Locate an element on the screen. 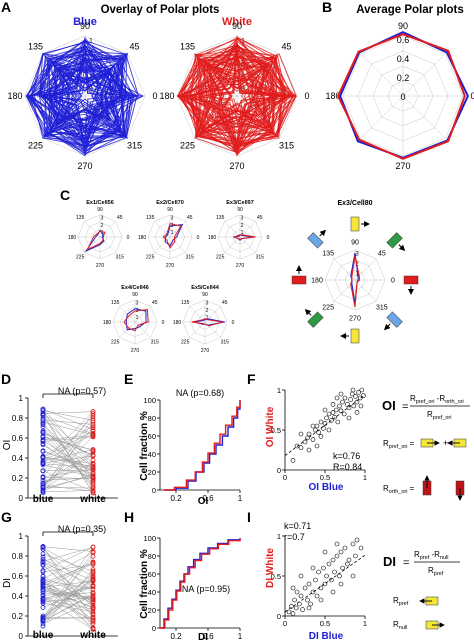  example-cell-80-trace is located at coordinates (355, 281).